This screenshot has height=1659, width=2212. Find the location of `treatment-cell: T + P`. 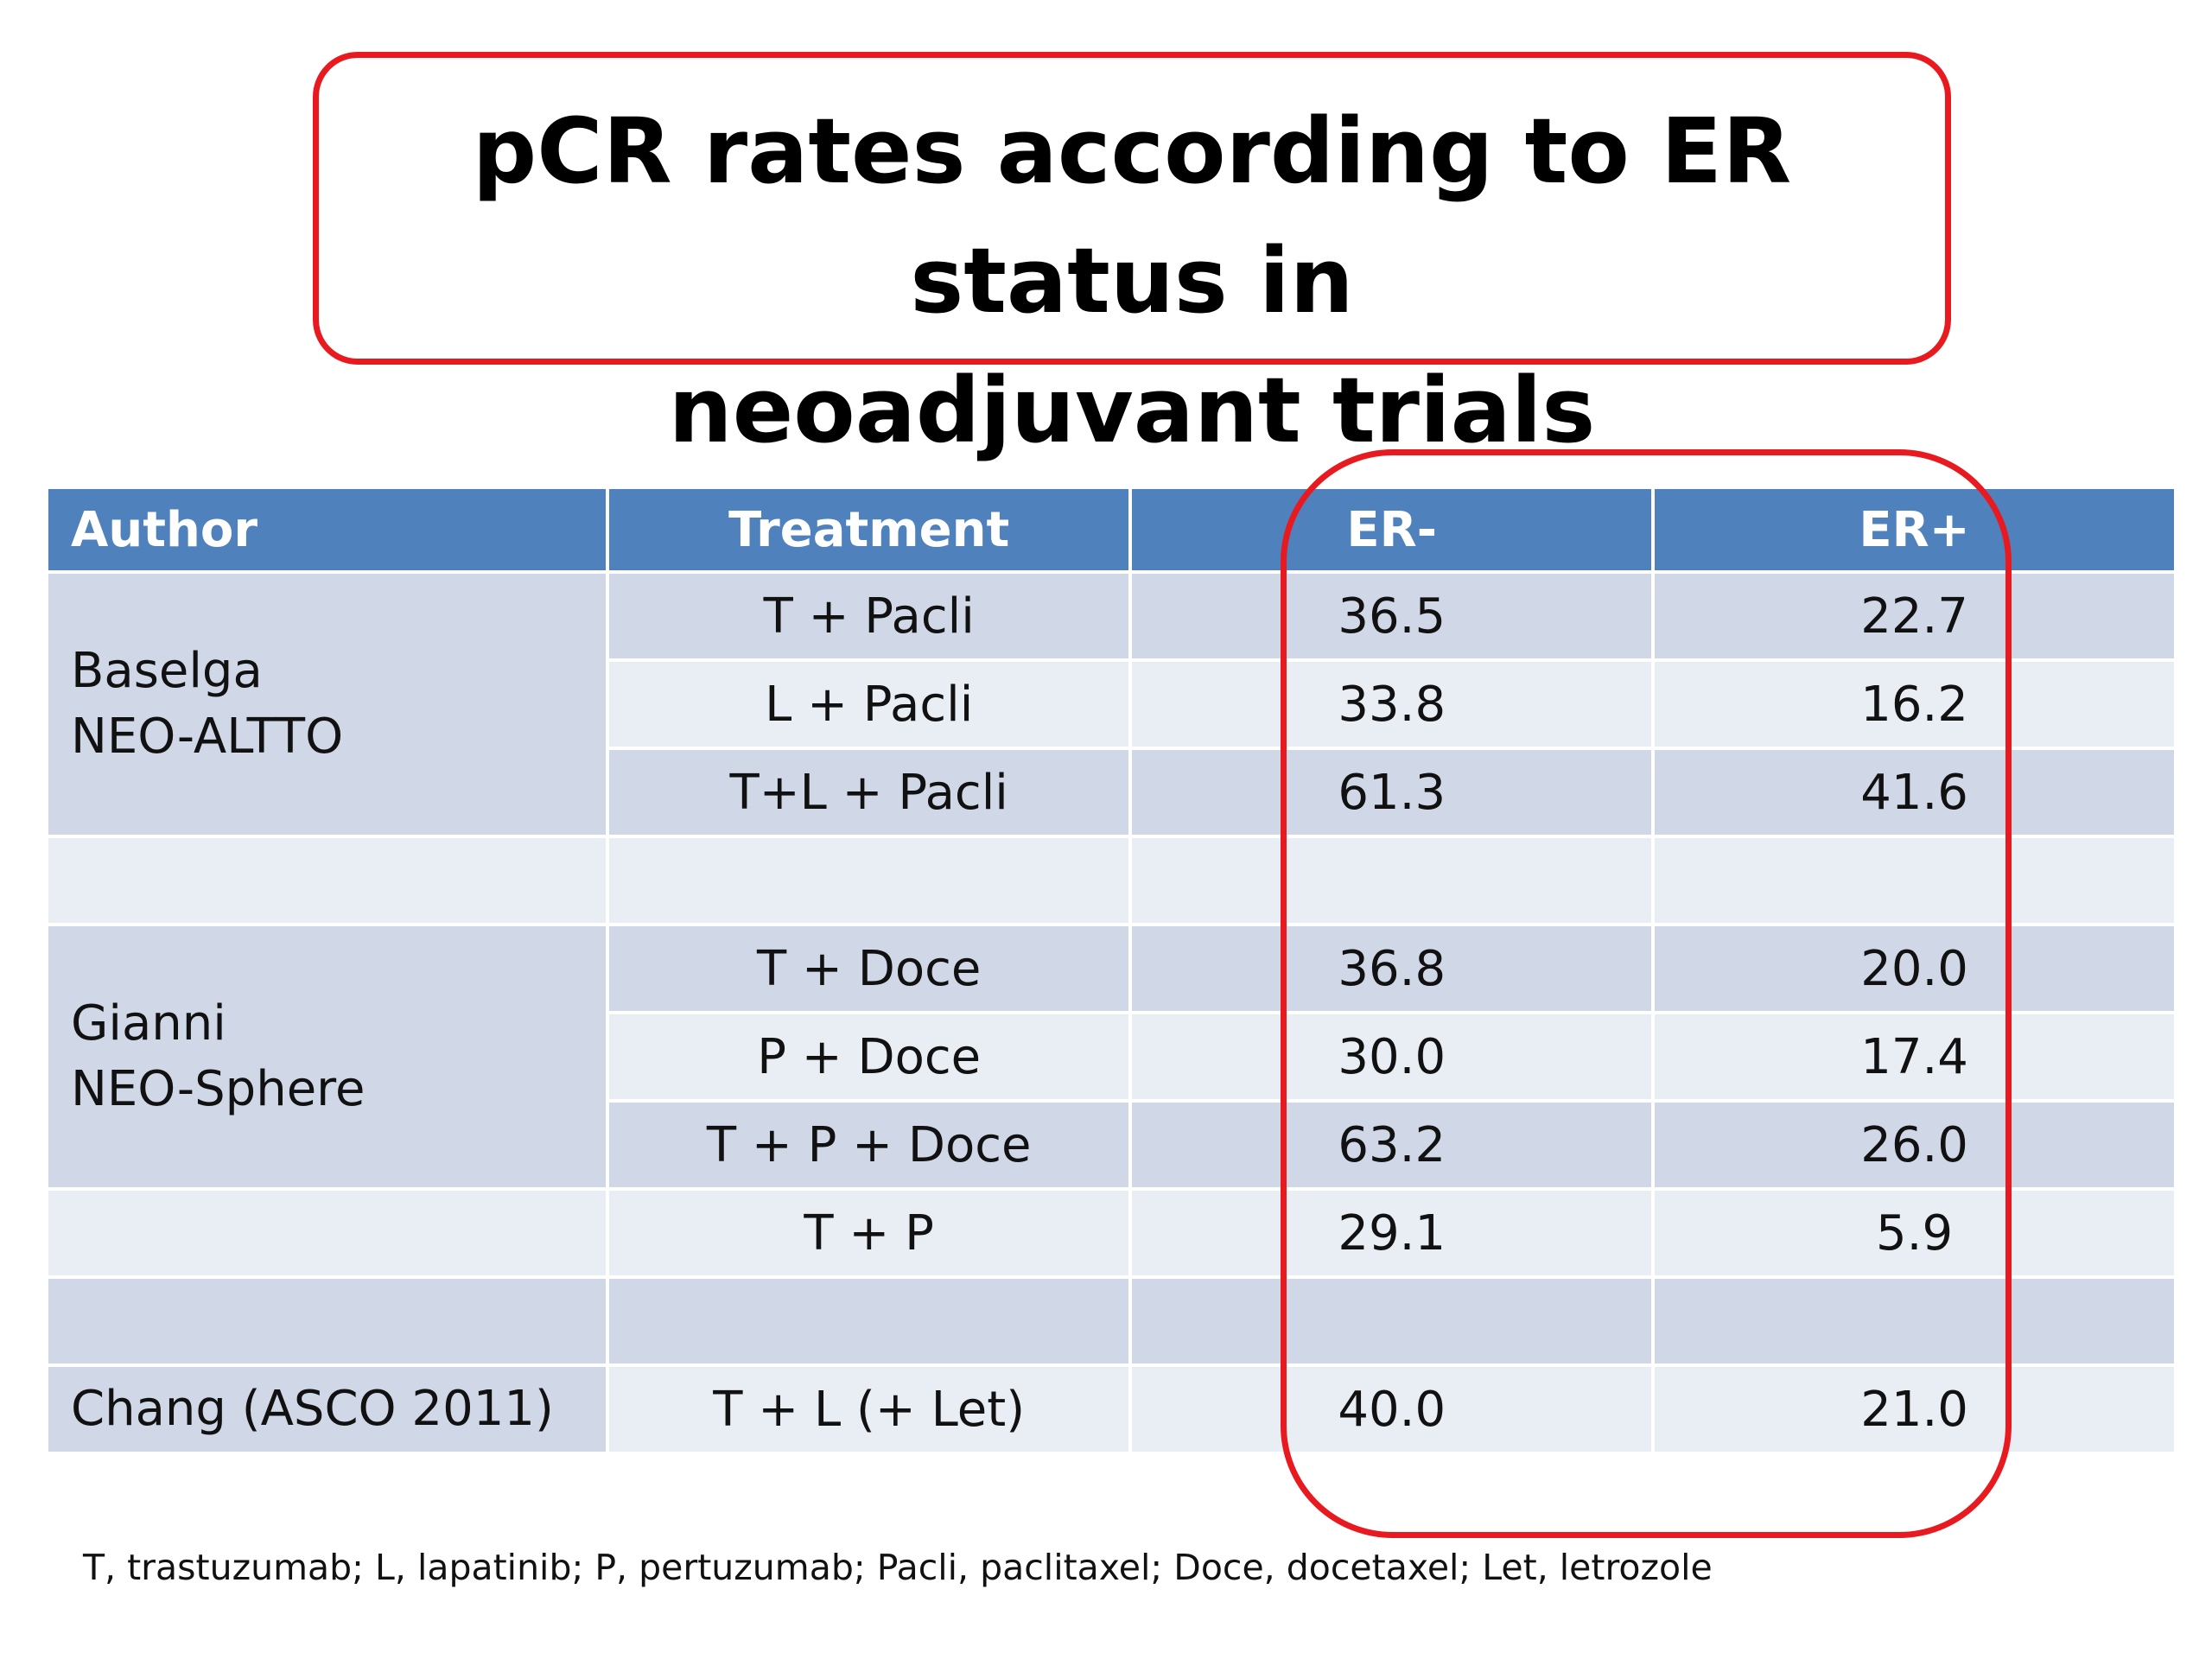

treatment-cell: T + P is located at coordinates (869, 1233).